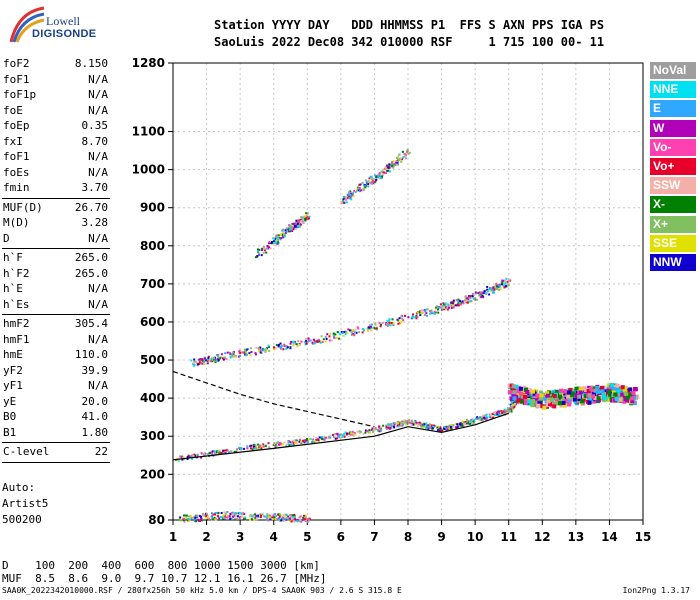 This screenshot has width=700, height=600. I want to click on param-name: foE, so click(13, 110).